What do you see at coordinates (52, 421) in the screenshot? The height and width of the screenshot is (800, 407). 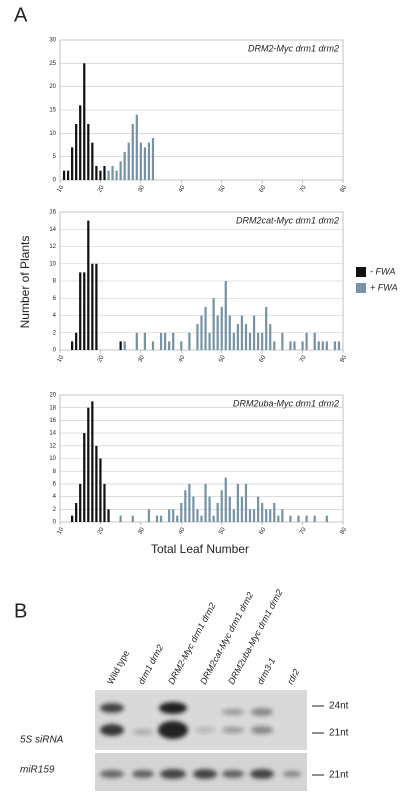 I see `y-tick-label: 16` at bounding box center [52, 421].